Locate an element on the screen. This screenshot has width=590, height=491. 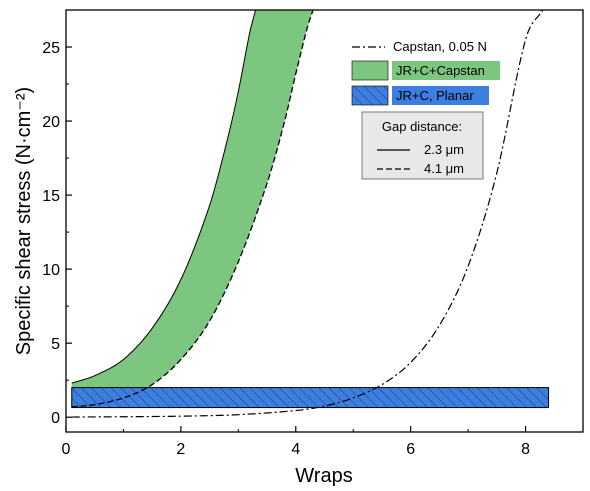
legend-green-label: JR+C+Capstan is located at coordinates (440, 70).